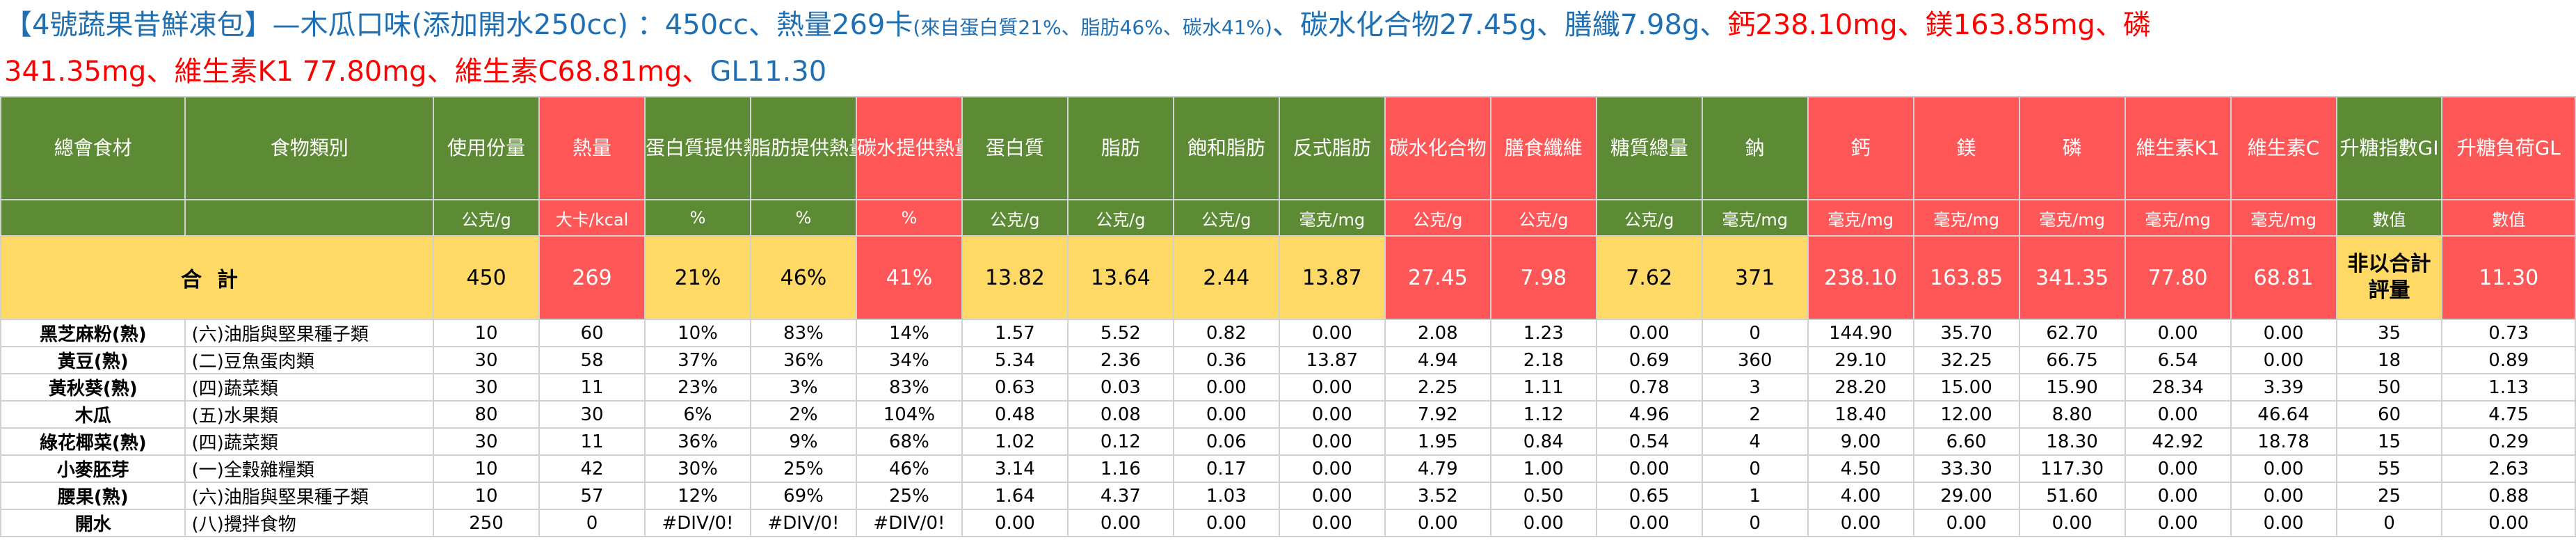 This screenshot has width=2576, height=540. I want to click on total-cell: 41%, so click(909, 277).